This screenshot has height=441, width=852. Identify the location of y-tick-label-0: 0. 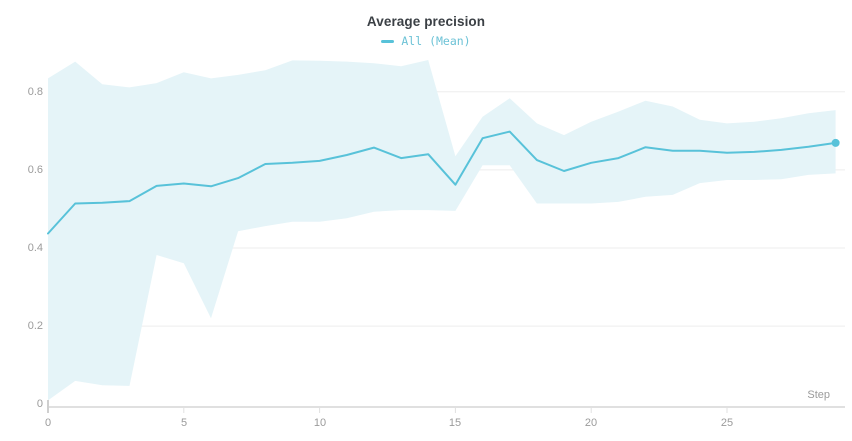
(39, 404).